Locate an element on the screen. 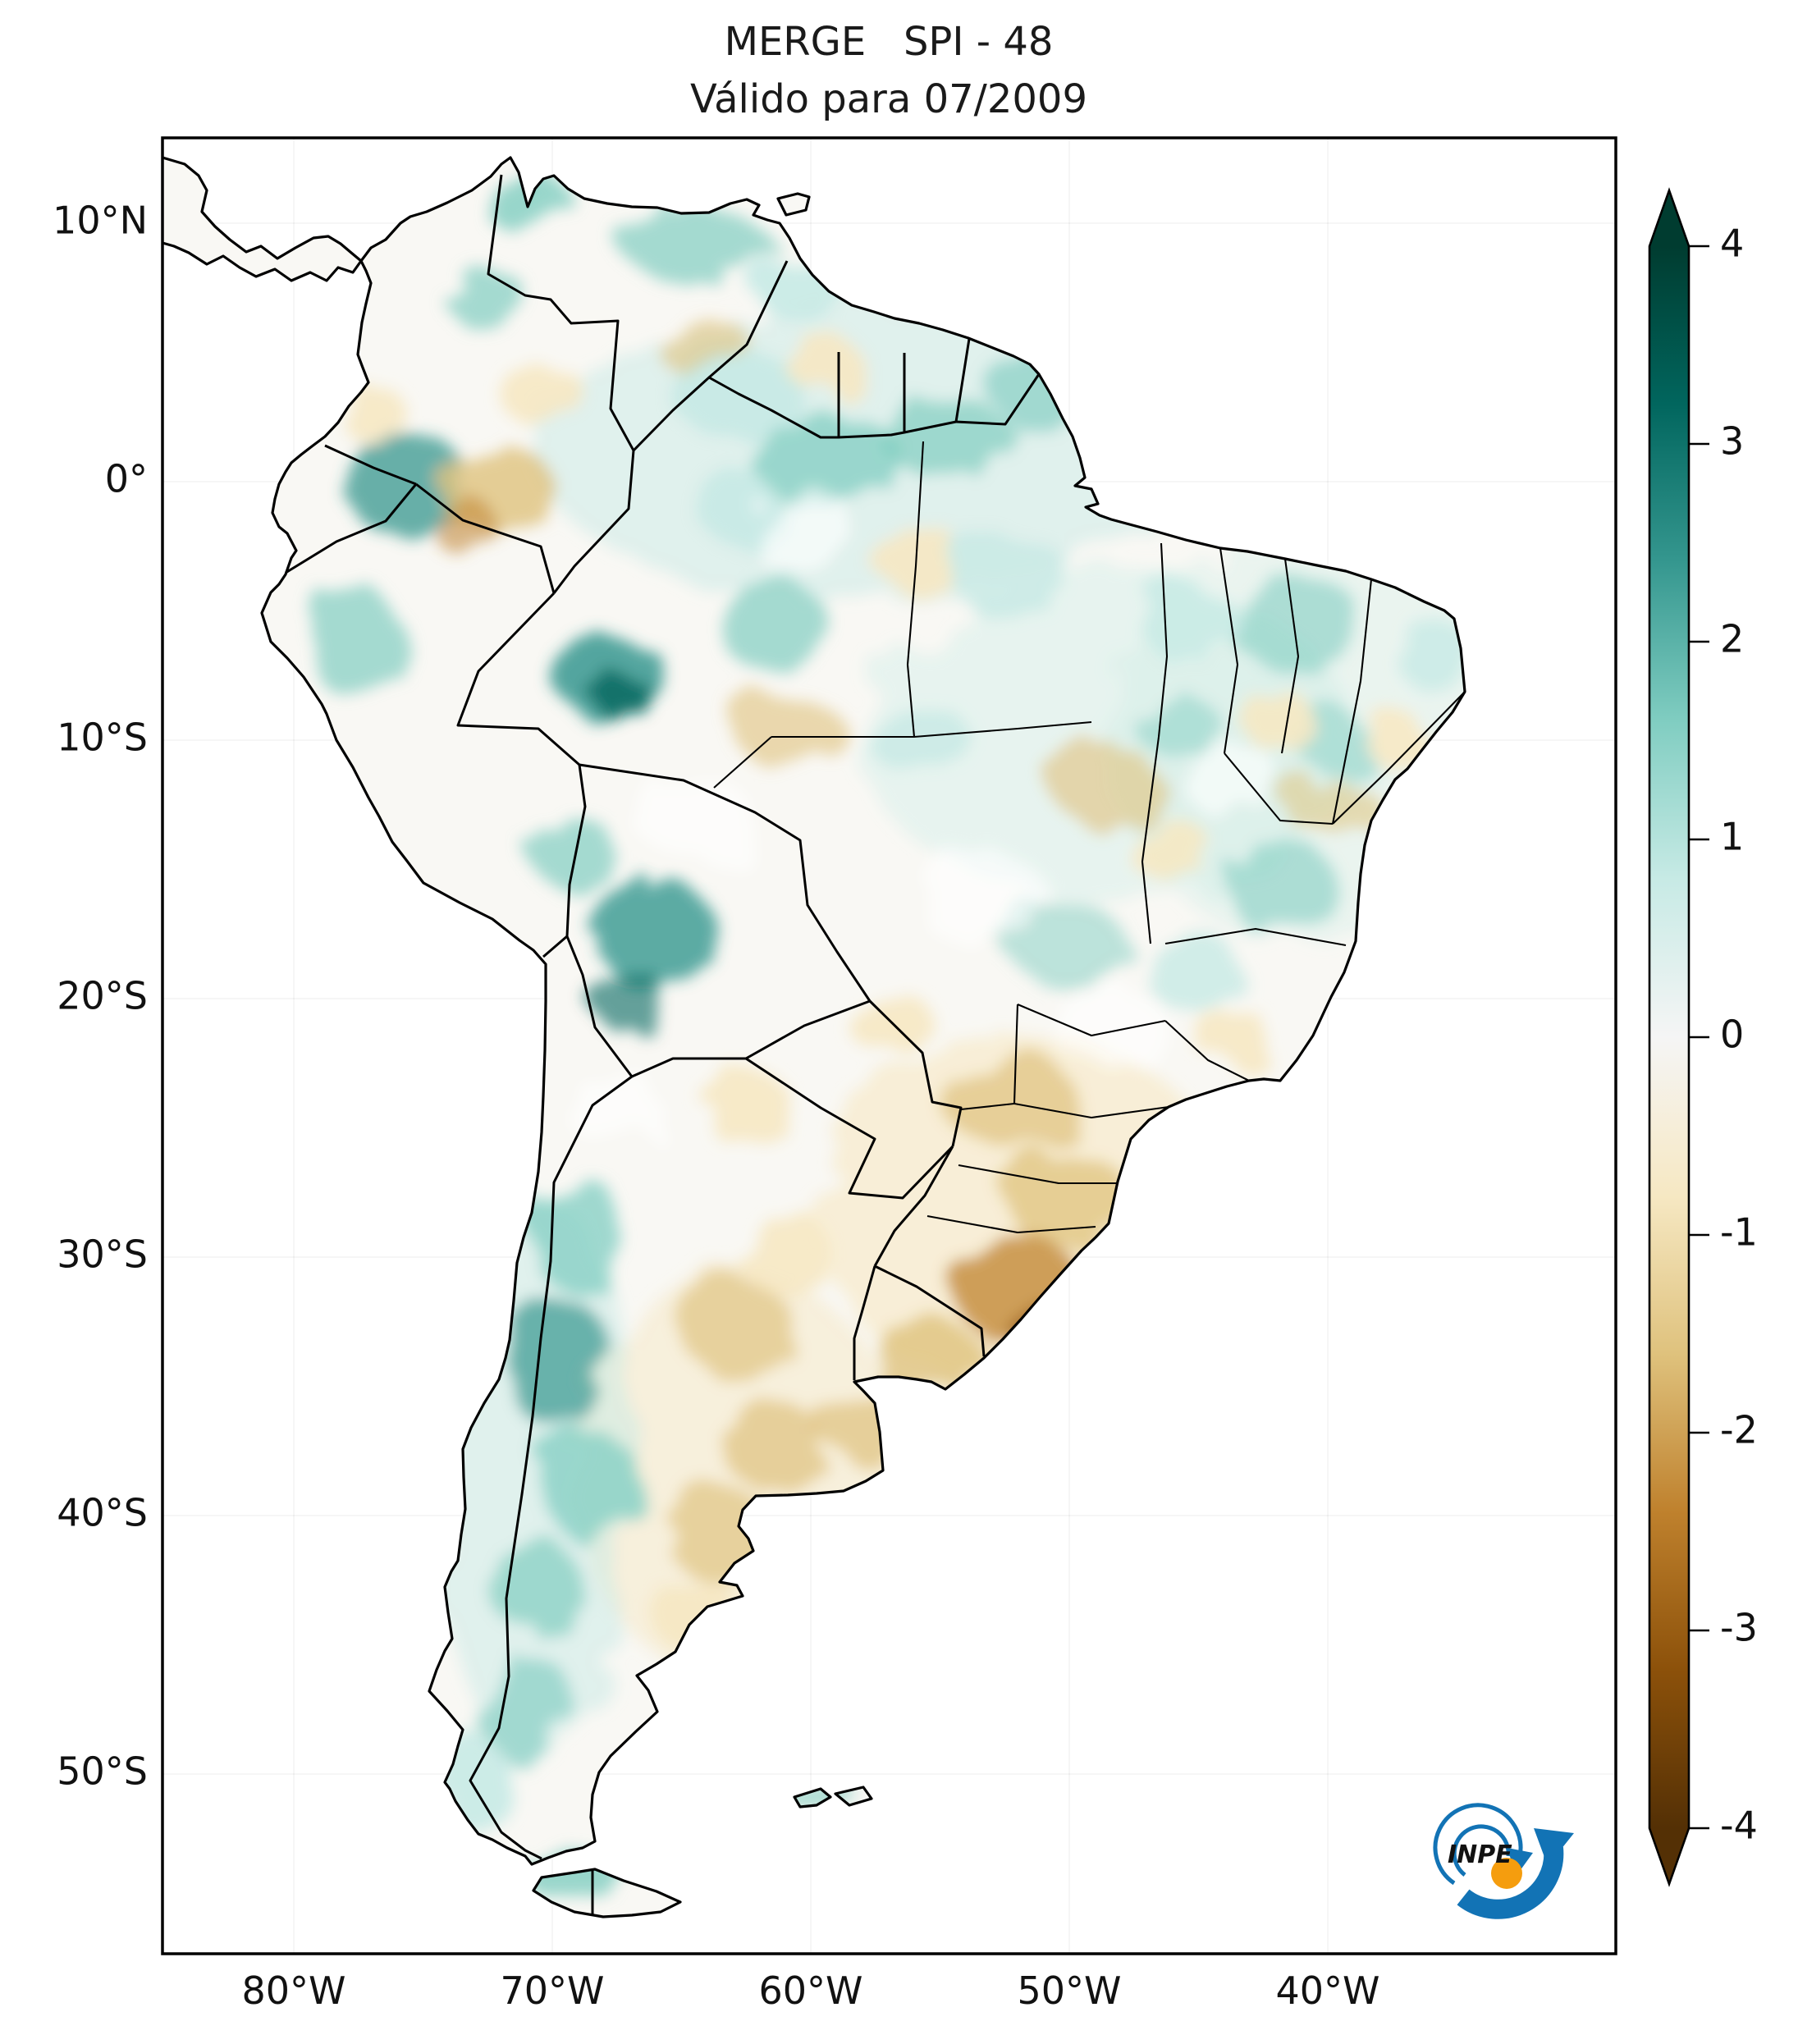 This screenshot has height=2044, width=1798. inpe-logo-spiral-outer is located at coordinates (1478, 1844).